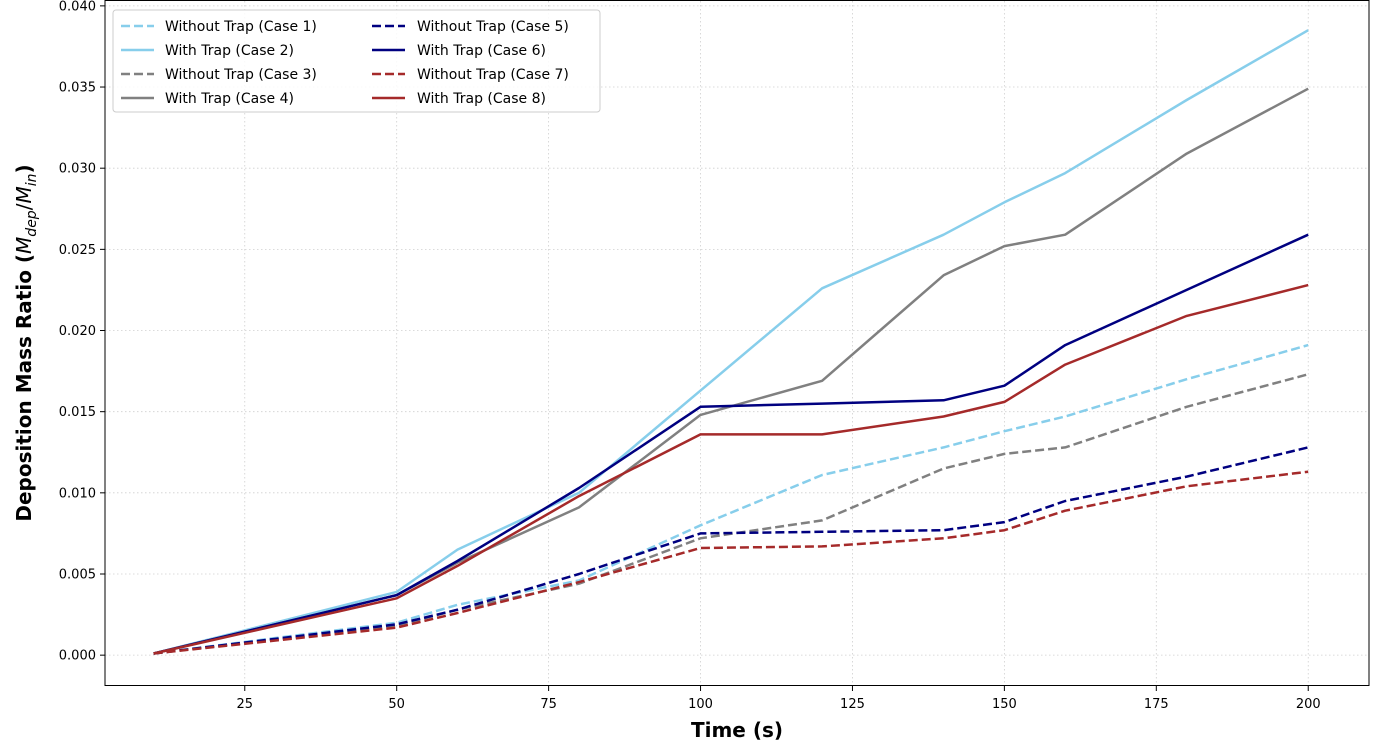  What do you see at coordinates (241, 27) in the screenshot?
I see `legend-label-case-1: Without Trap (Case 1)` at bounding box center [241, 27].